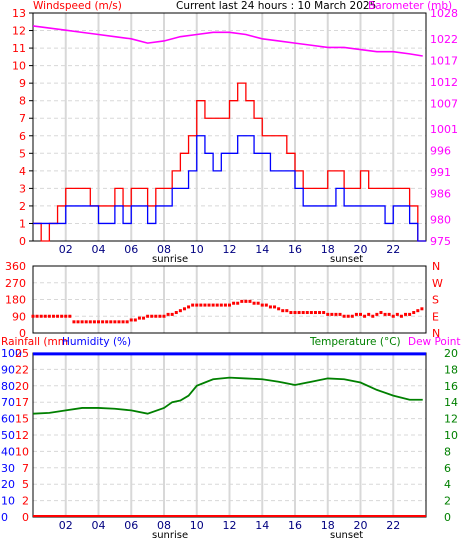  I want to click on humidity-tick-label: 50, so click(8, 435).